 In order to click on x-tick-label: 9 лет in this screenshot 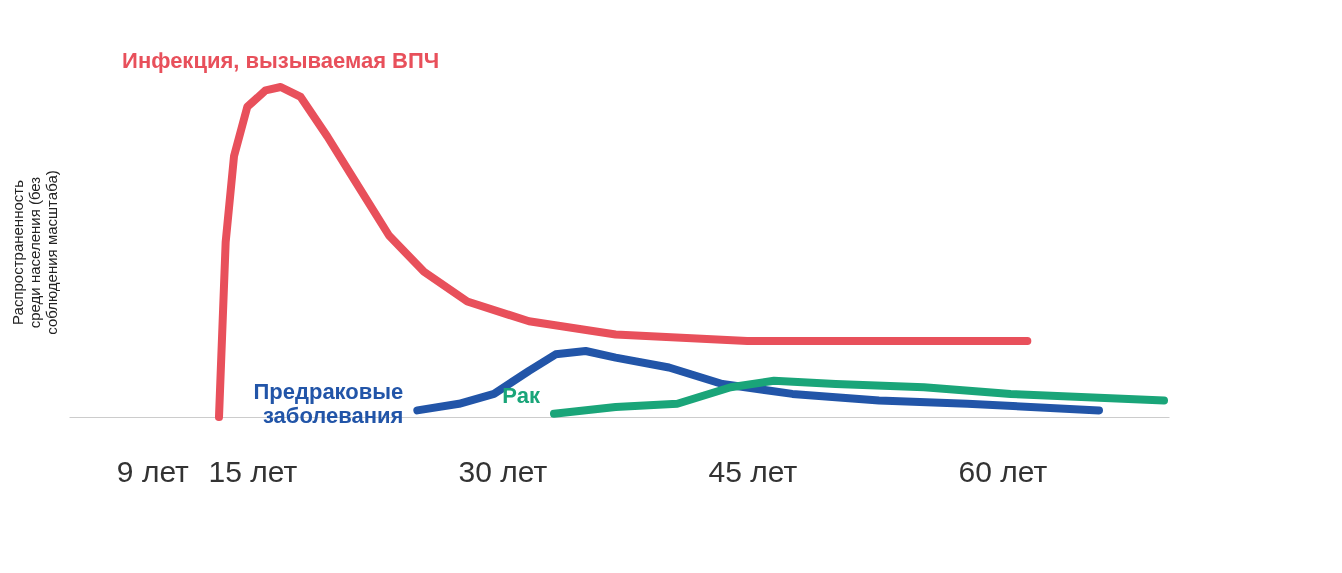, I will do `click(153, 471)`.